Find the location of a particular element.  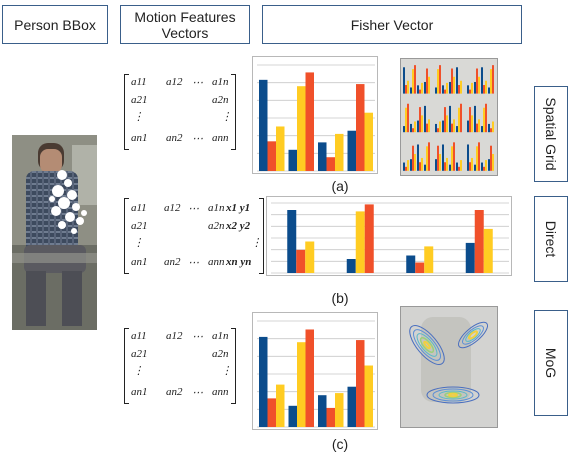

mog-label: MoG is located at coordinates (551, 363).